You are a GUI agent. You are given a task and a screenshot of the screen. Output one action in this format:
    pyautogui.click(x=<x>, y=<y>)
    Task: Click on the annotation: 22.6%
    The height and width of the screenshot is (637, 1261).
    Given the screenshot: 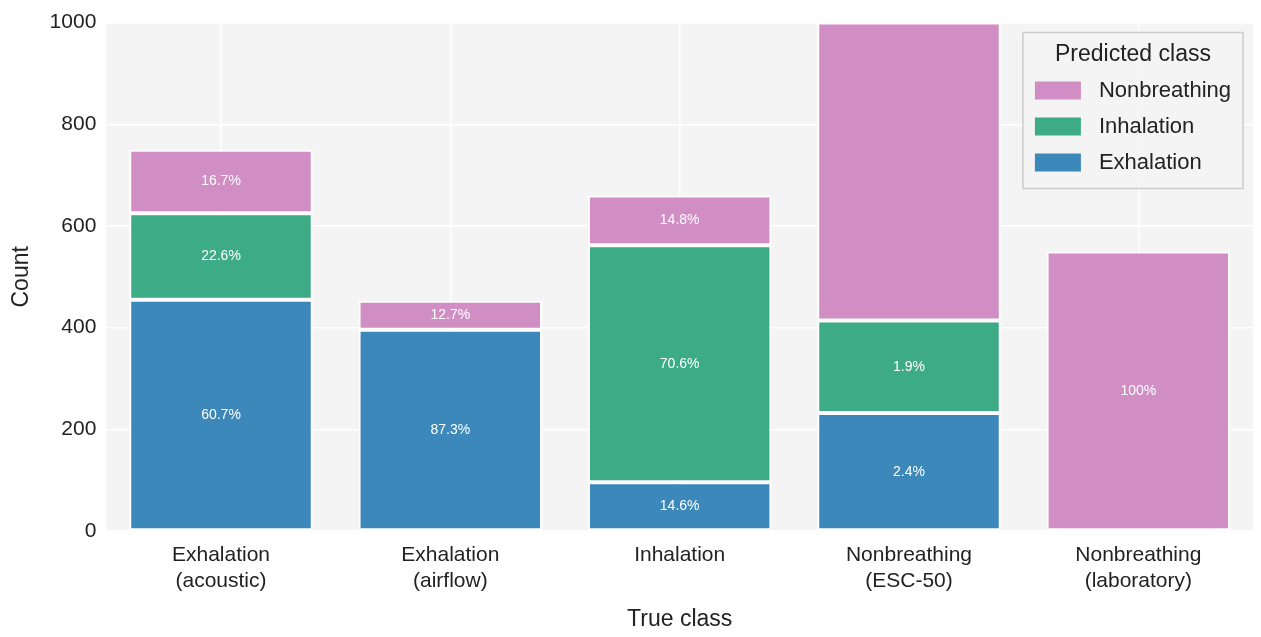 What is the action you would take?
    pyautogui.click(x=221, y=255)
    